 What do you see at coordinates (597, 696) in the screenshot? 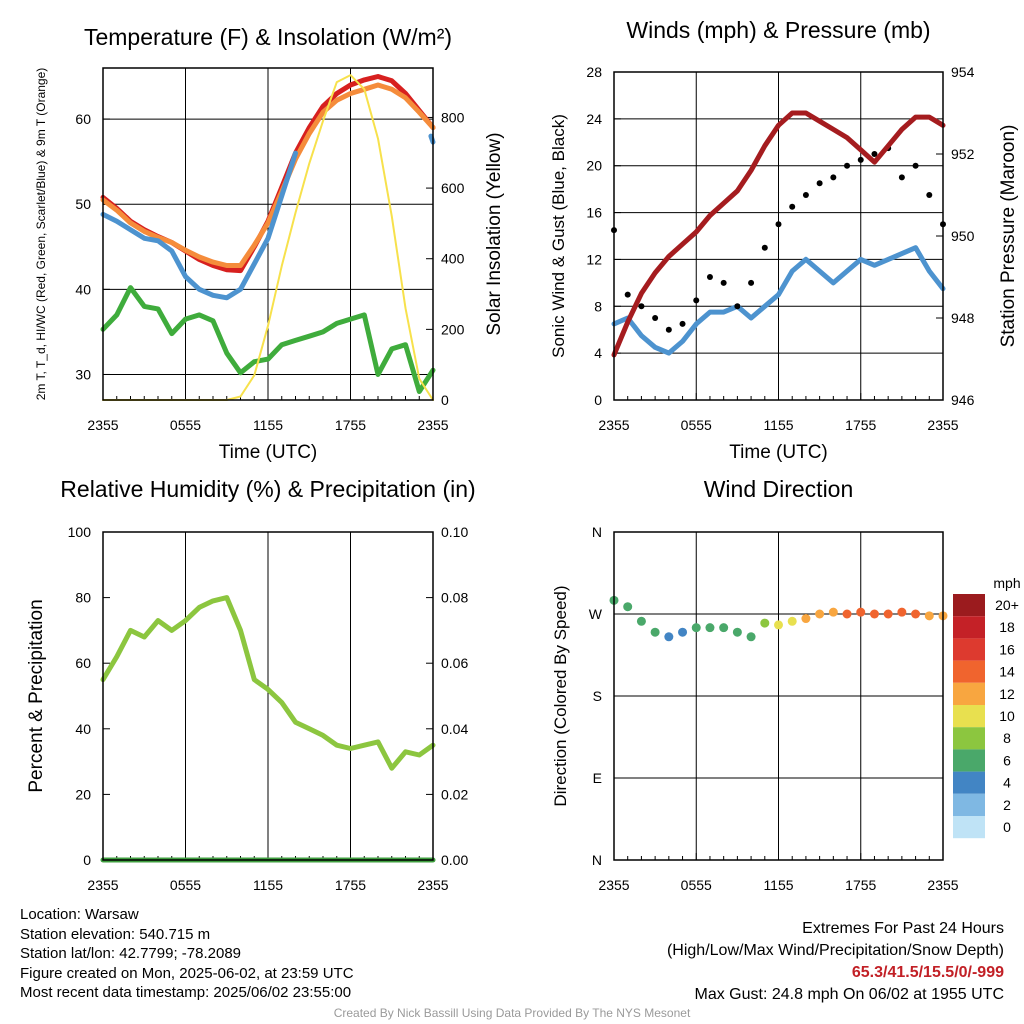
I see `y-tick-label: S` at bounding box center [597, 696].